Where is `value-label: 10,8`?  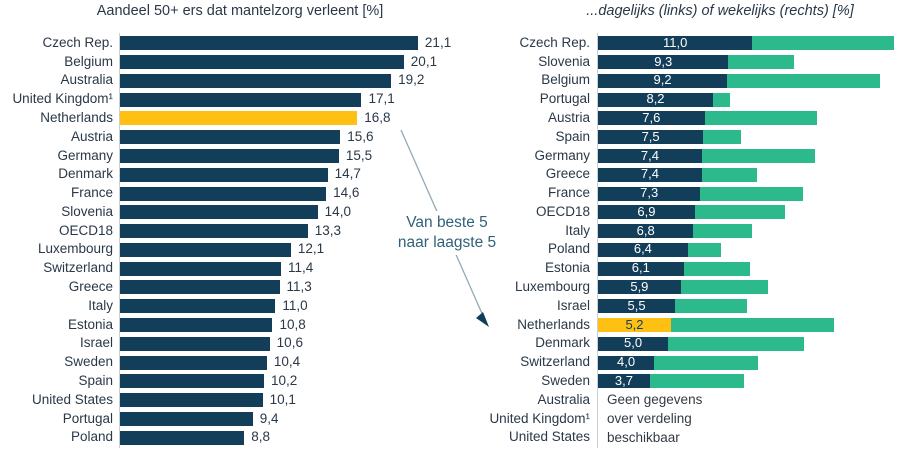
value-label: 10,8 is located at coordinates (292, 324).